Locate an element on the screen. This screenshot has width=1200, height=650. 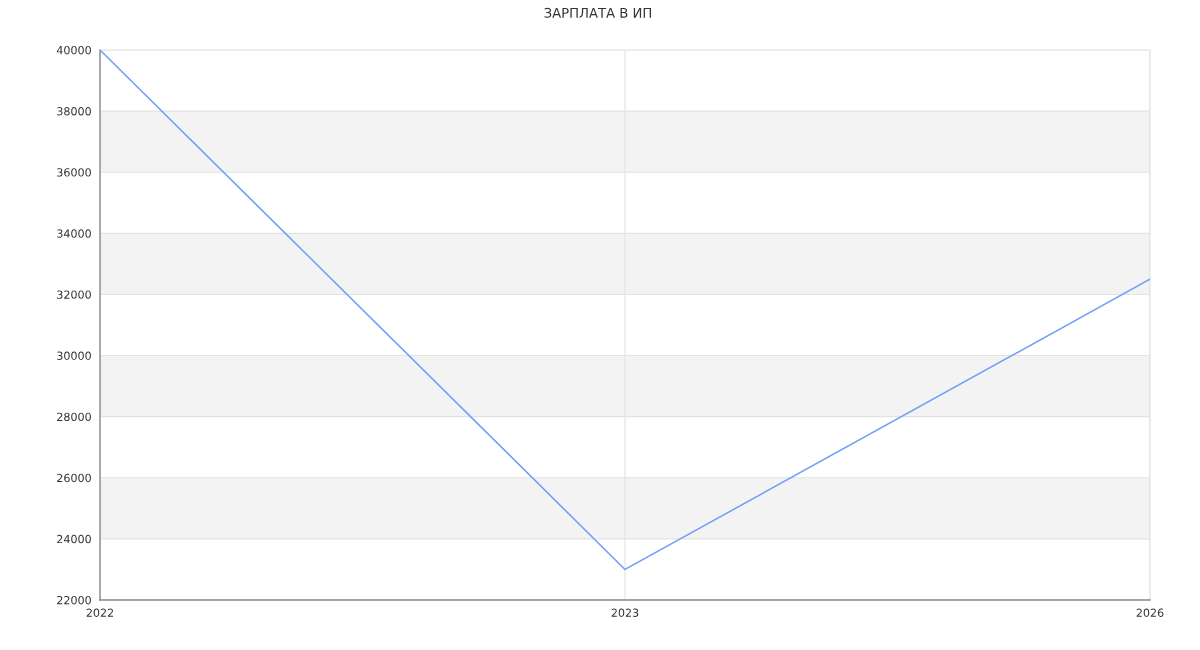
y-tick-label: 24000 is located at coordinates (74, 539).